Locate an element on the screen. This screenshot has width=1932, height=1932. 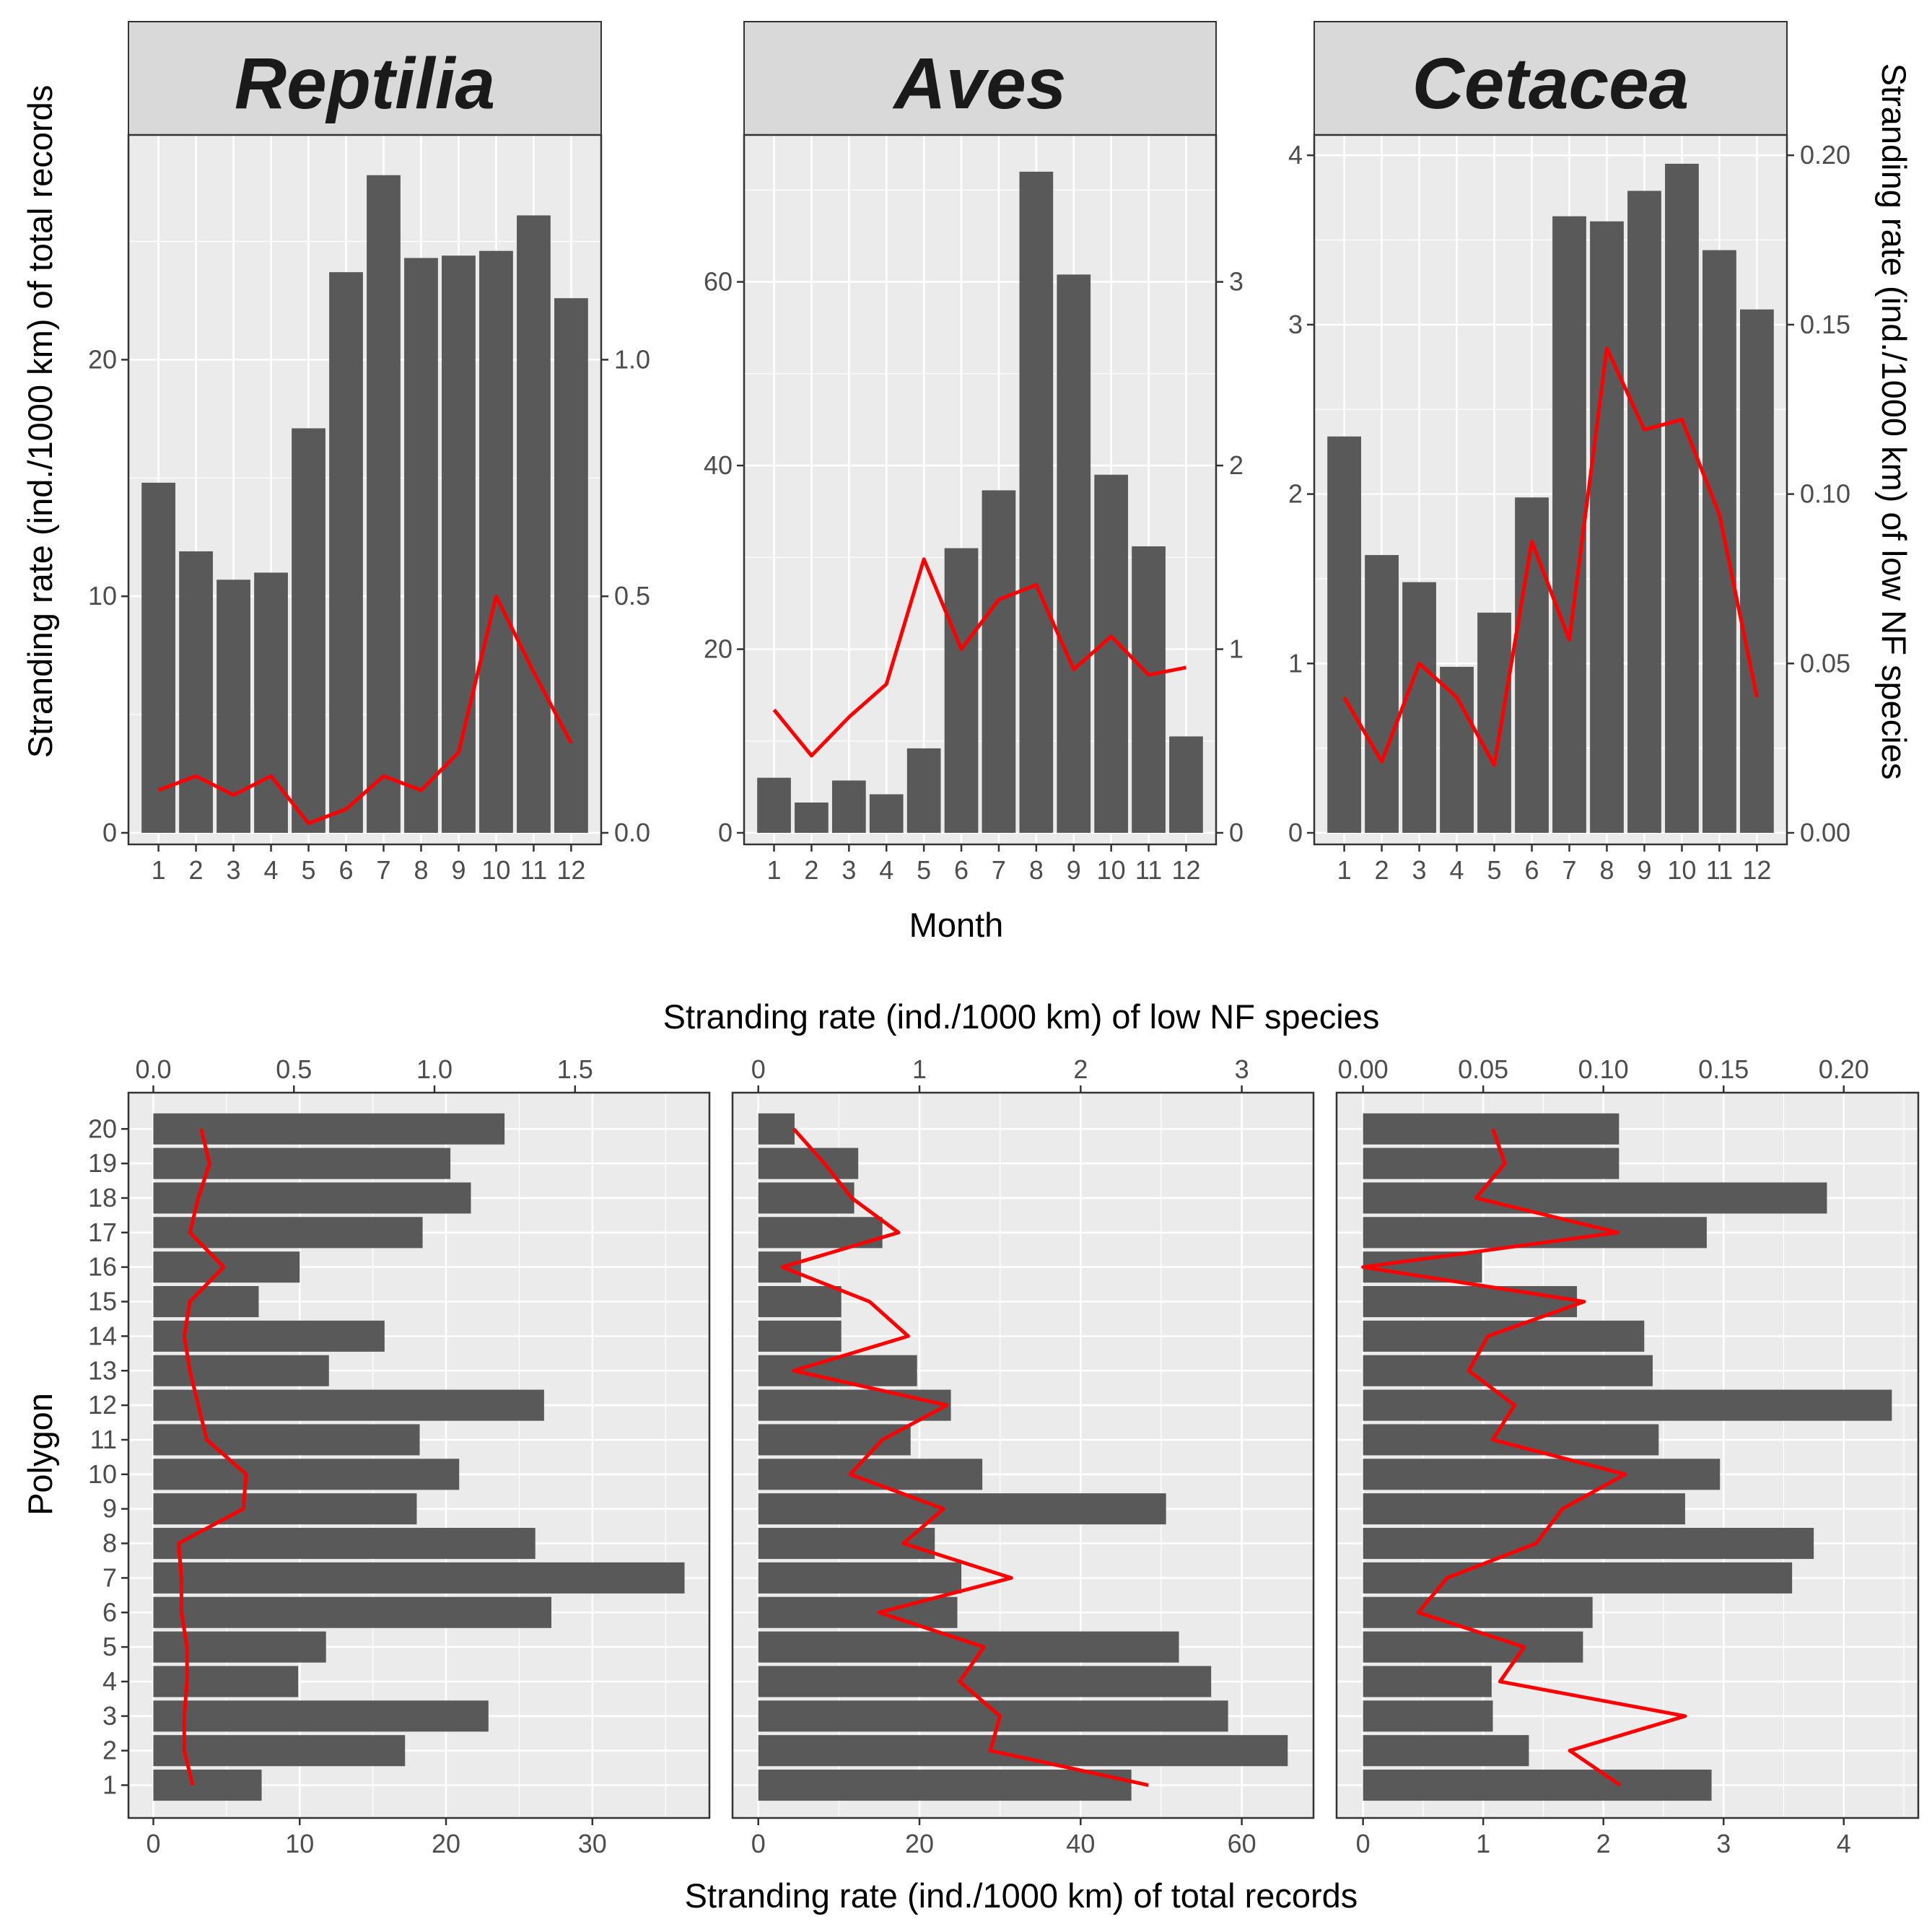
y-tick-label: 60 is located at coordinates (718, 282).